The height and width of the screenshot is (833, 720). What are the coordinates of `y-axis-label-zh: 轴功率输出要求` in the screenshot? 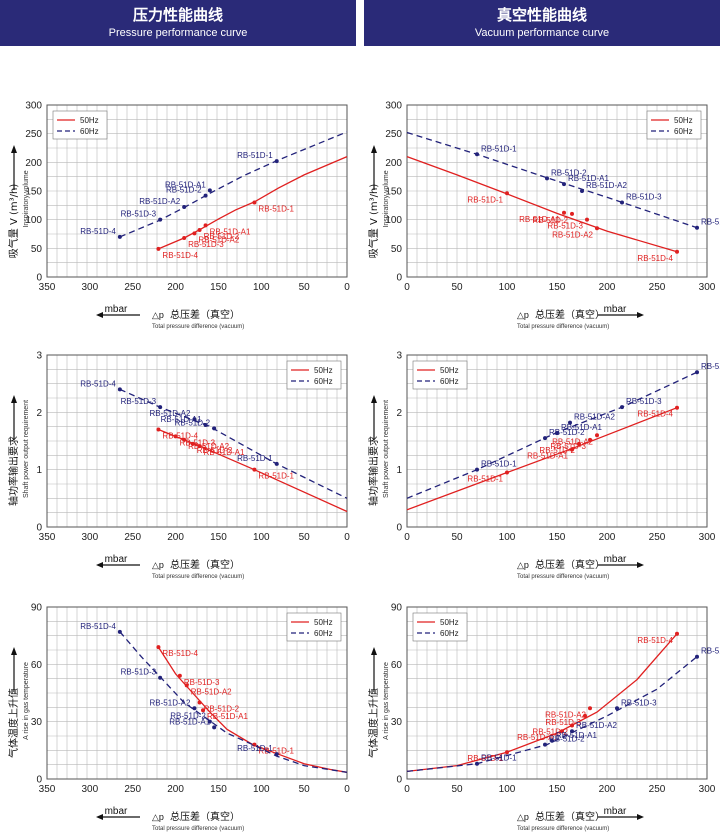 It's located at (13, 471).